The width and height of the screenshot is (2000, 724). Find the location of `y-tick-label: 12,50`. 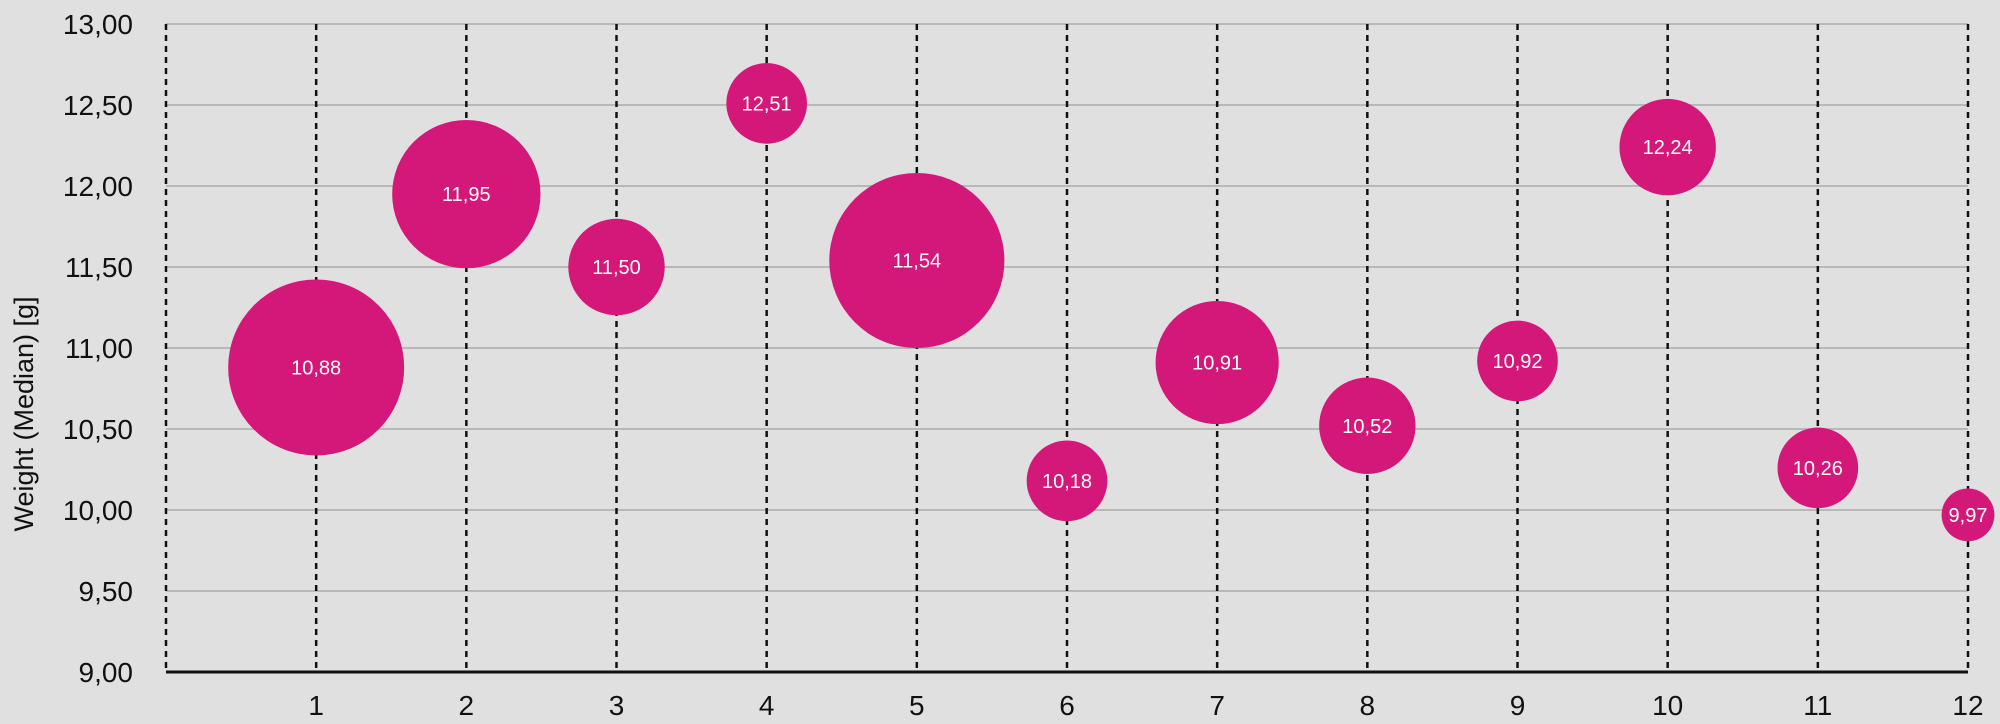

y-tick-label: 12,50 is located at coordinates (98, 105).